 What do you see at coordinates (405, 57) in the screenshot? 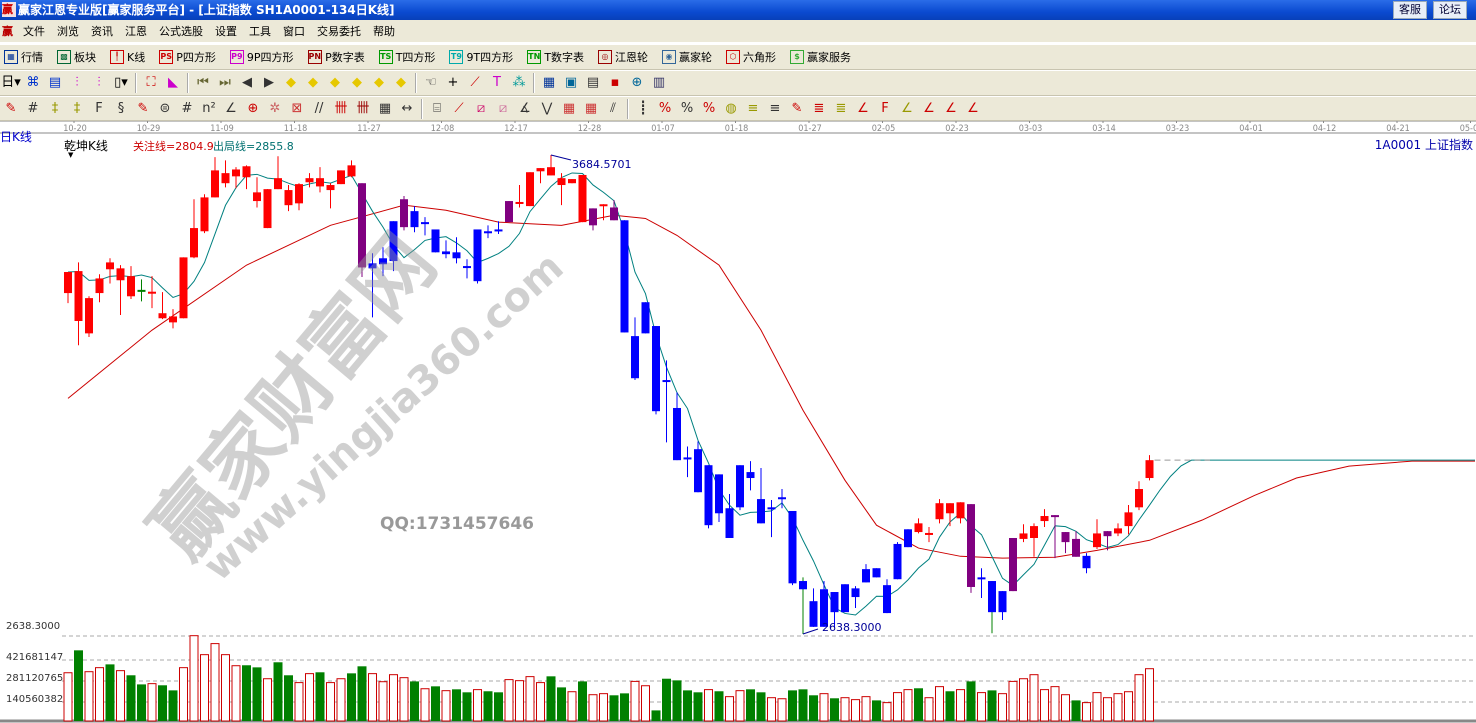
I see `toolbar-item-ts: TS T四方形` at bounding box center [405, 57].